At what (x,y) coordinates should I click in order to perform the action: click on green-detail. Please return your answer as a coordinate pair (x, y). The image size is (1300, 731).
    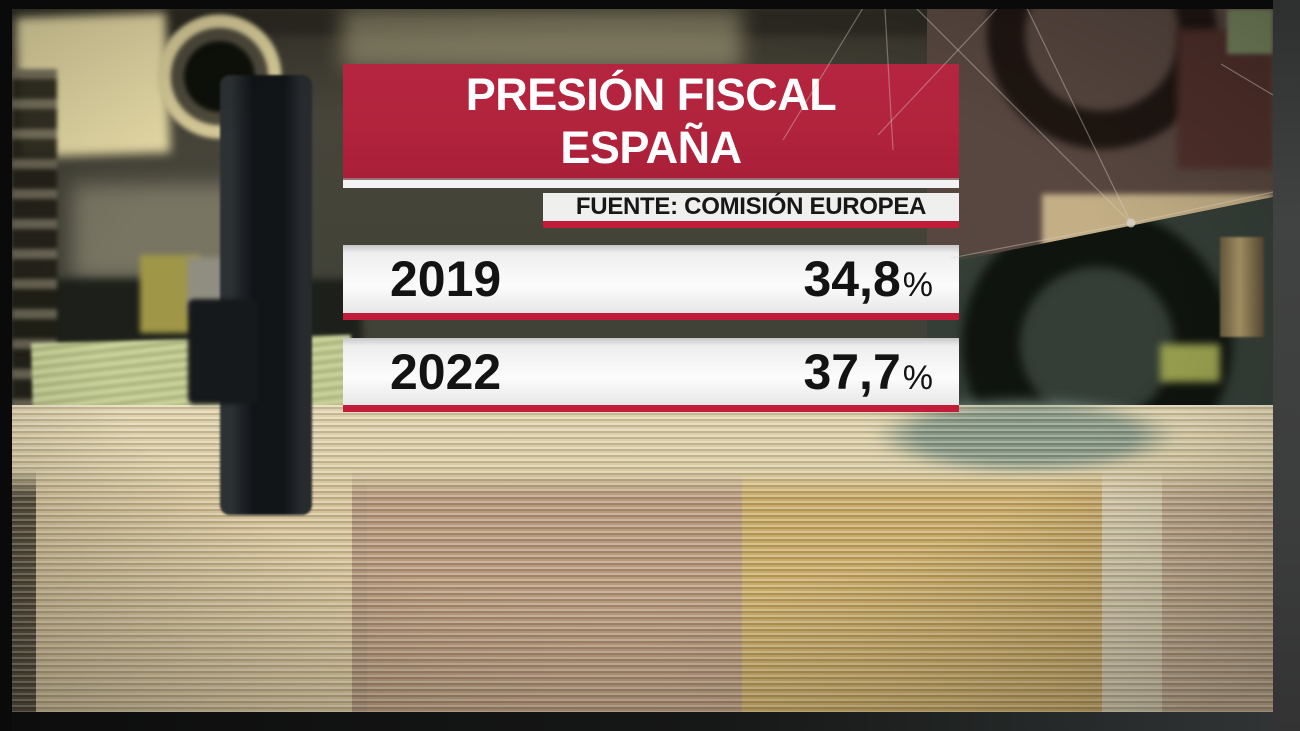
    Looking at the image, I should click on (1190, 363).